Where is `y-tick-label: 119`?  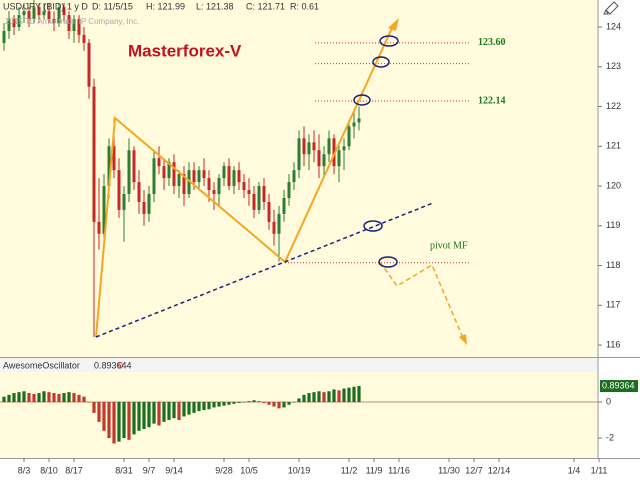
y-tick-label: 119 is located at coordinates (613, 225).